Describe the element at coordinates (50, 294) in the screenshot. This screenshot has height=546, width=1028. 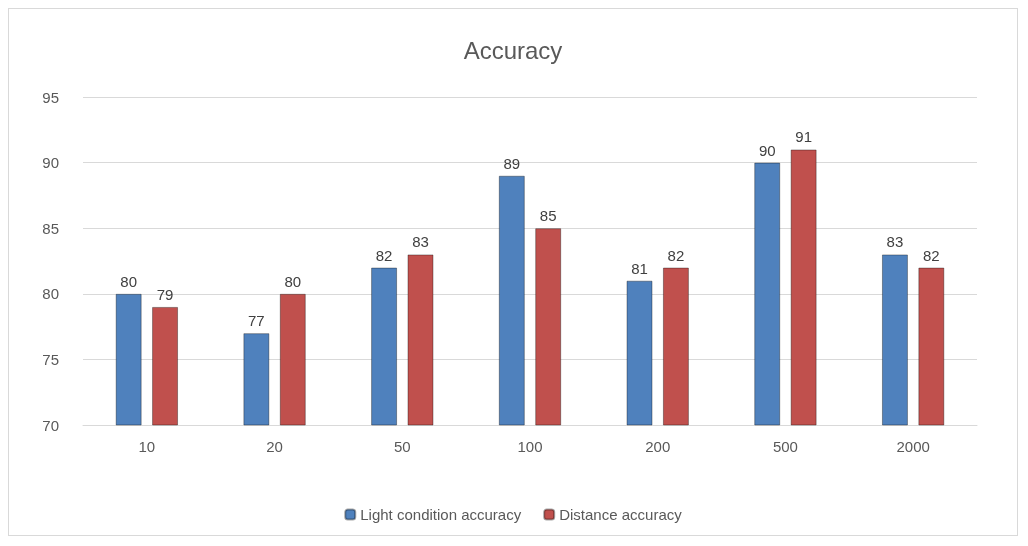
I see `y-tick-label: 80` at that location.